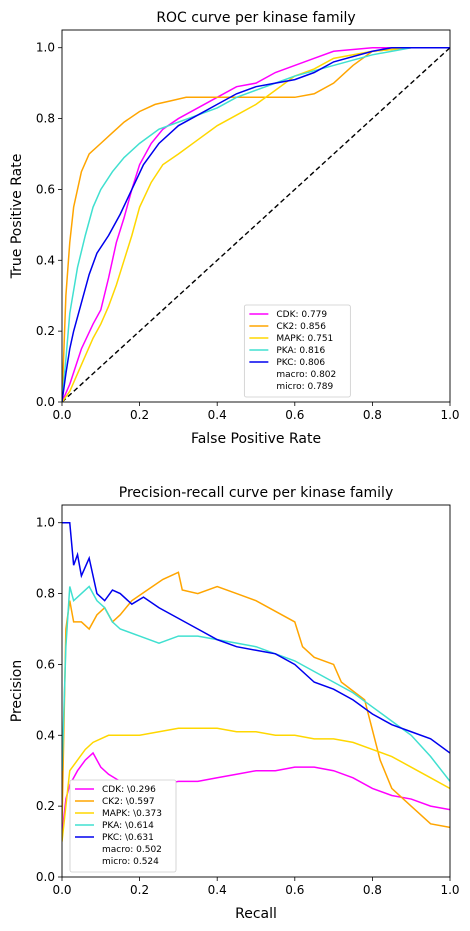  I want to click on legend-label: MAPK: \0.373, so click(132, 814).